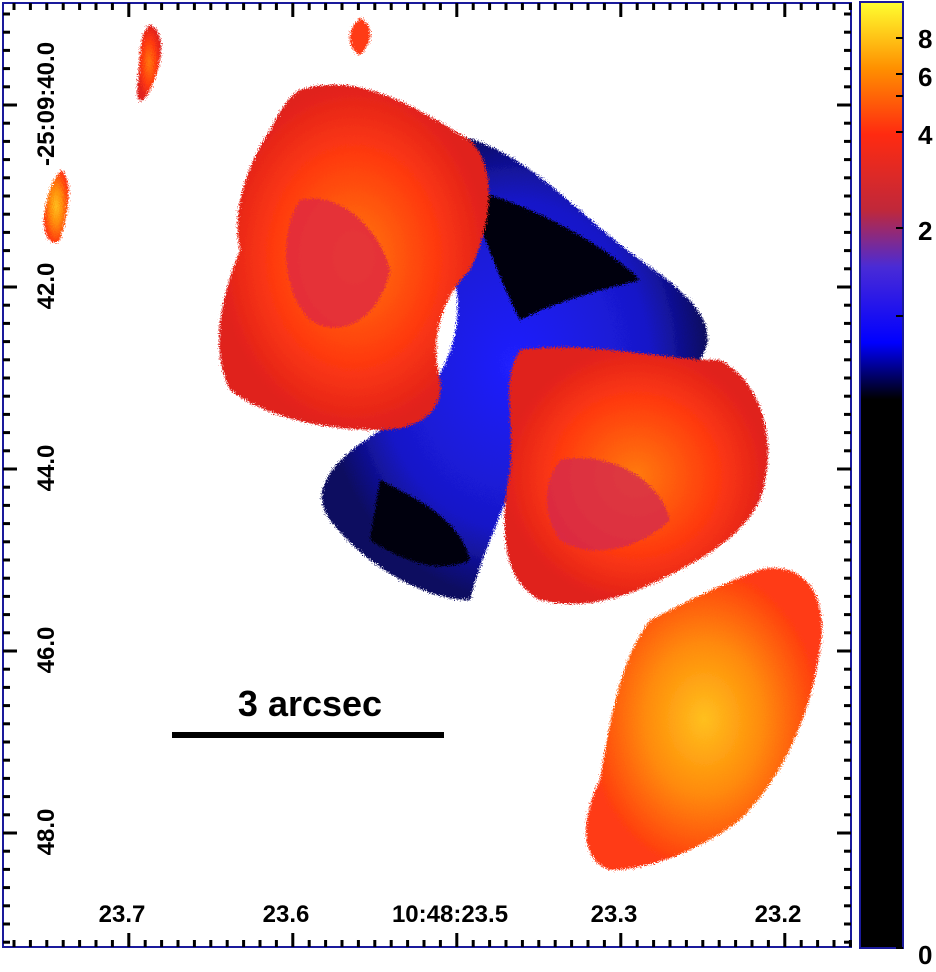 The width and height of the screenshot is (936, 972). I want to click on x-tick-label: 23.7, so click(122, 914).